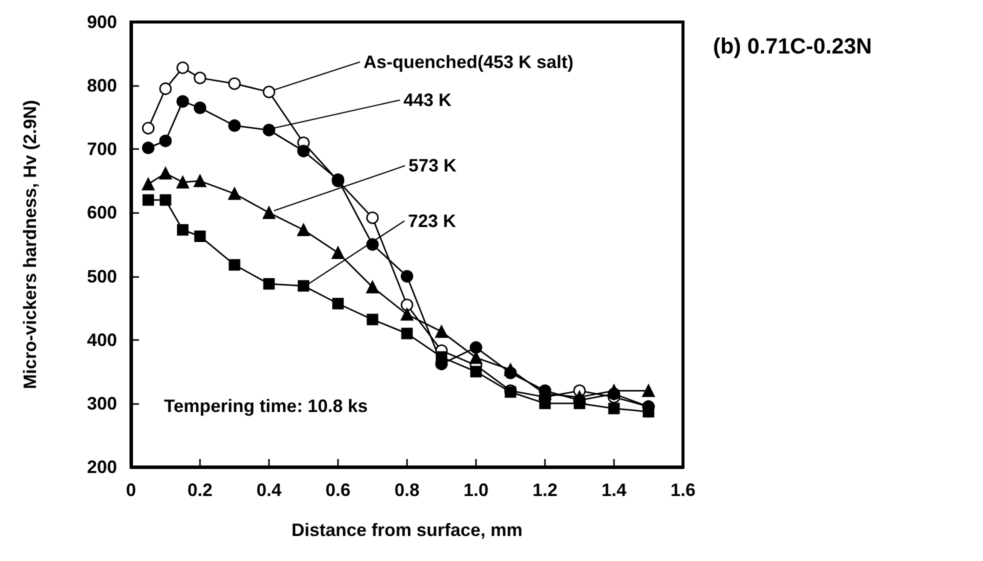  What do you see at coordinates (432, 220) in the screenshot?
I see `text: 723 K` at bounding box center [432, 220].